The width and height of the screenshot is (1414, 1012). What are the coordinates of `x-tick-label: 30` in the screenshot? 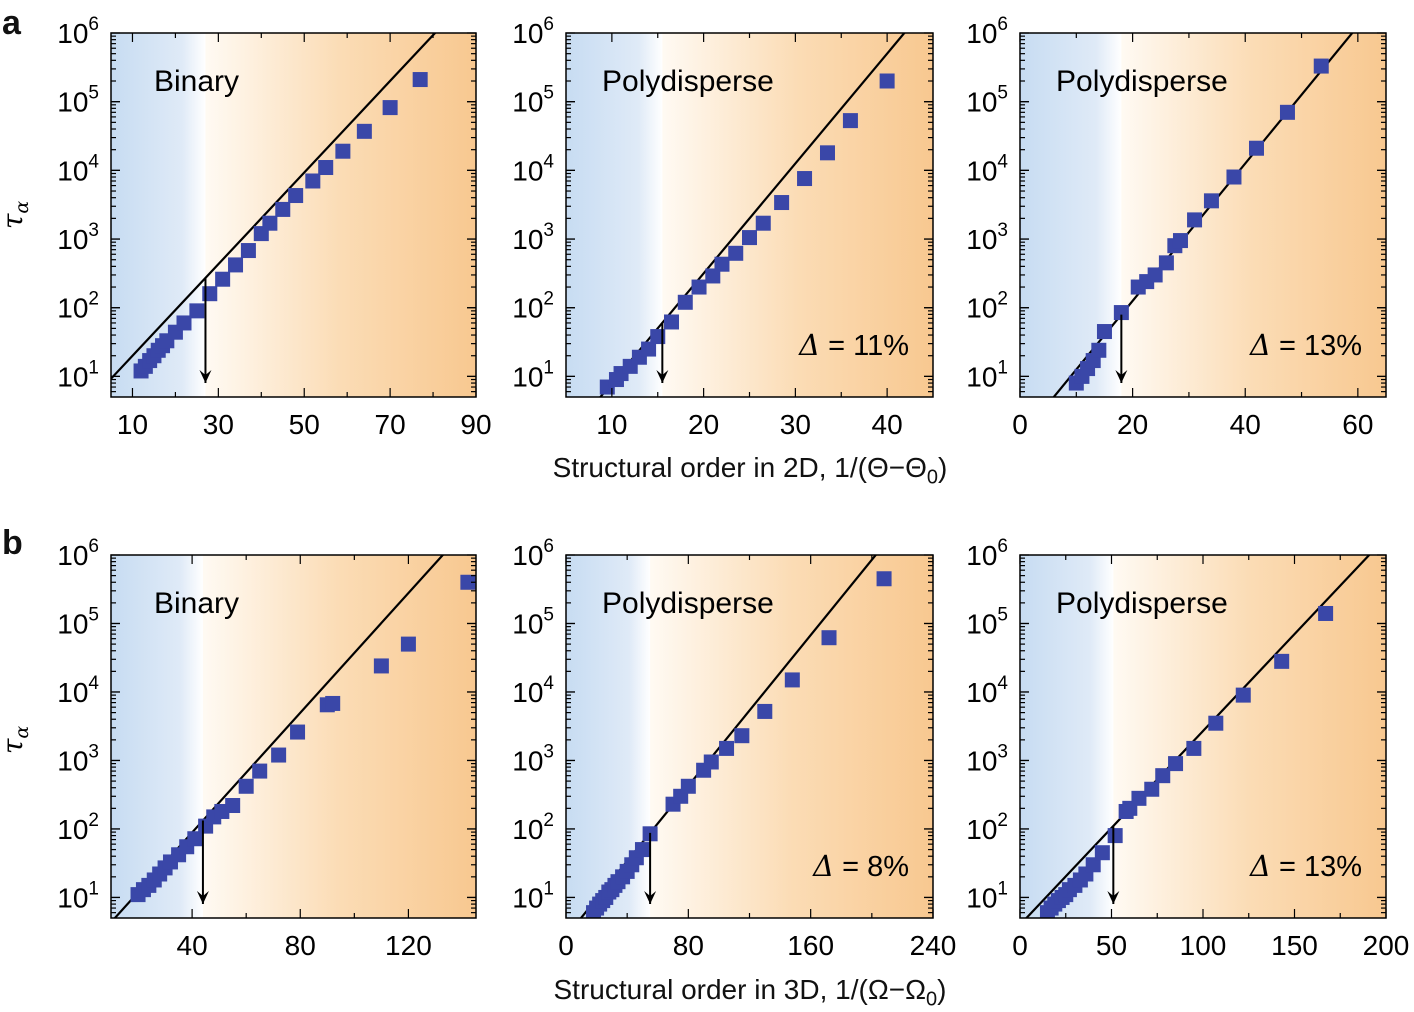 It's located at (218, 424).